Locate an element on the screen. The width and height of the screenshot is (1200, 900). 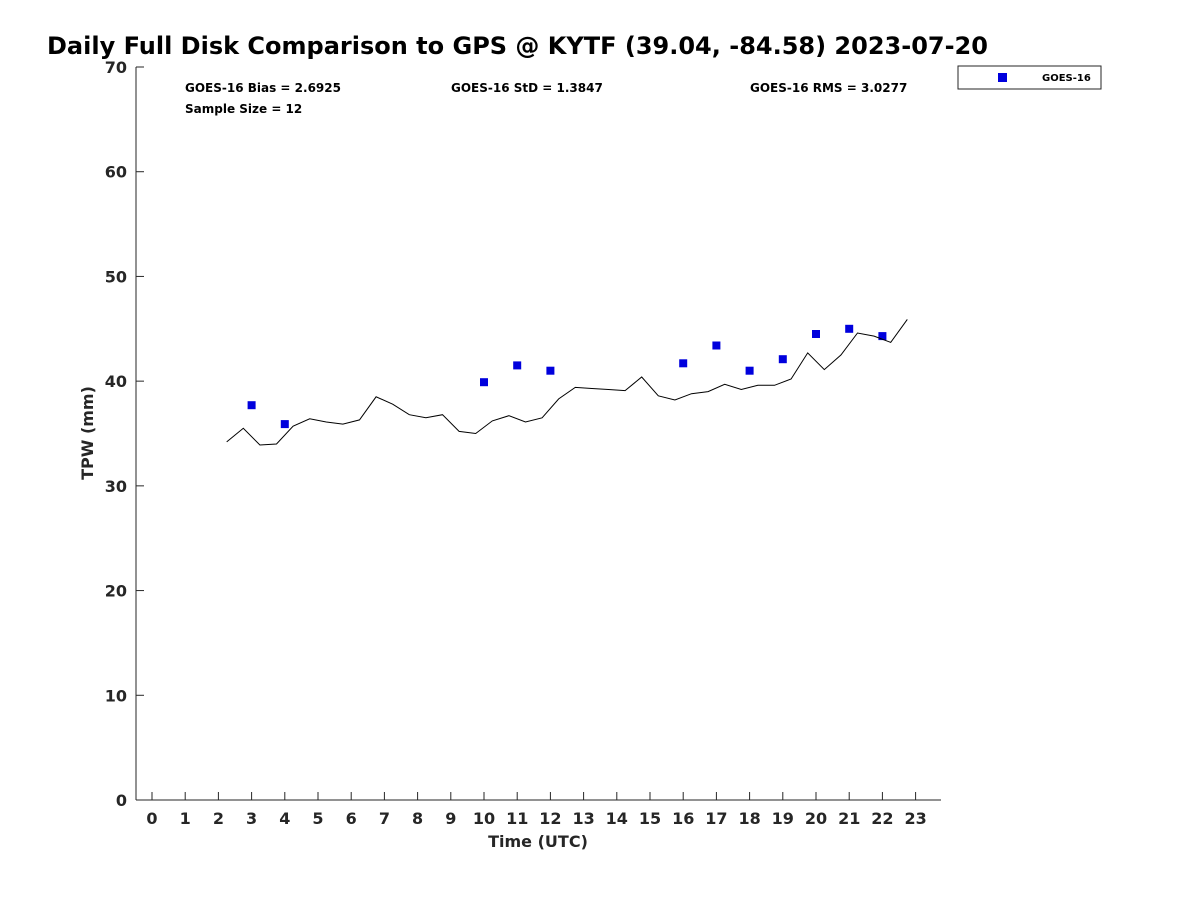
x-tick-label: 19 is located at coordinates (783, 818).